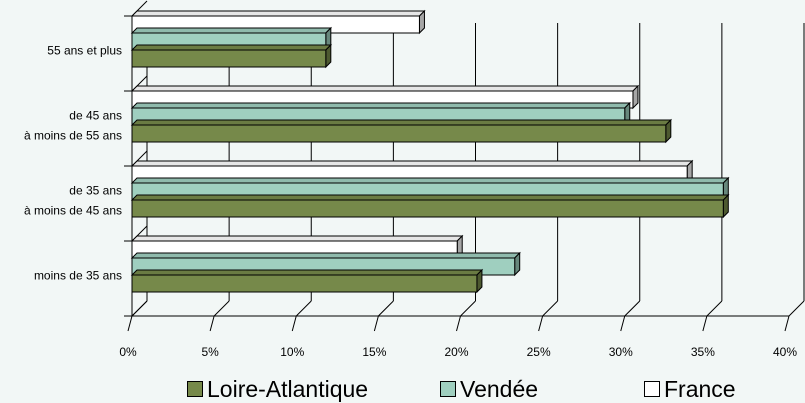 Image resolution: width=805 pixels, height=403 pixels. I want to click on legend: Loire-Atlantique Vendée France, so click(402, 389).